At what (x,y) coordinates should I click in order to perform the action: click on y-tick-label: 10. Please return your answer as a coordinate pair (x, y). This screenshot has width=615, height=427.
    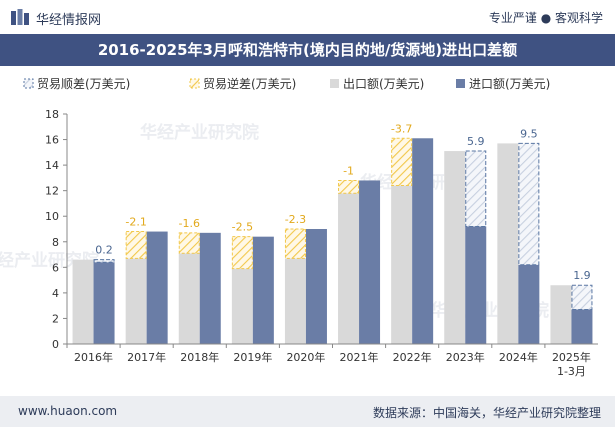
    Looking at the image, I should click on (52, 216).